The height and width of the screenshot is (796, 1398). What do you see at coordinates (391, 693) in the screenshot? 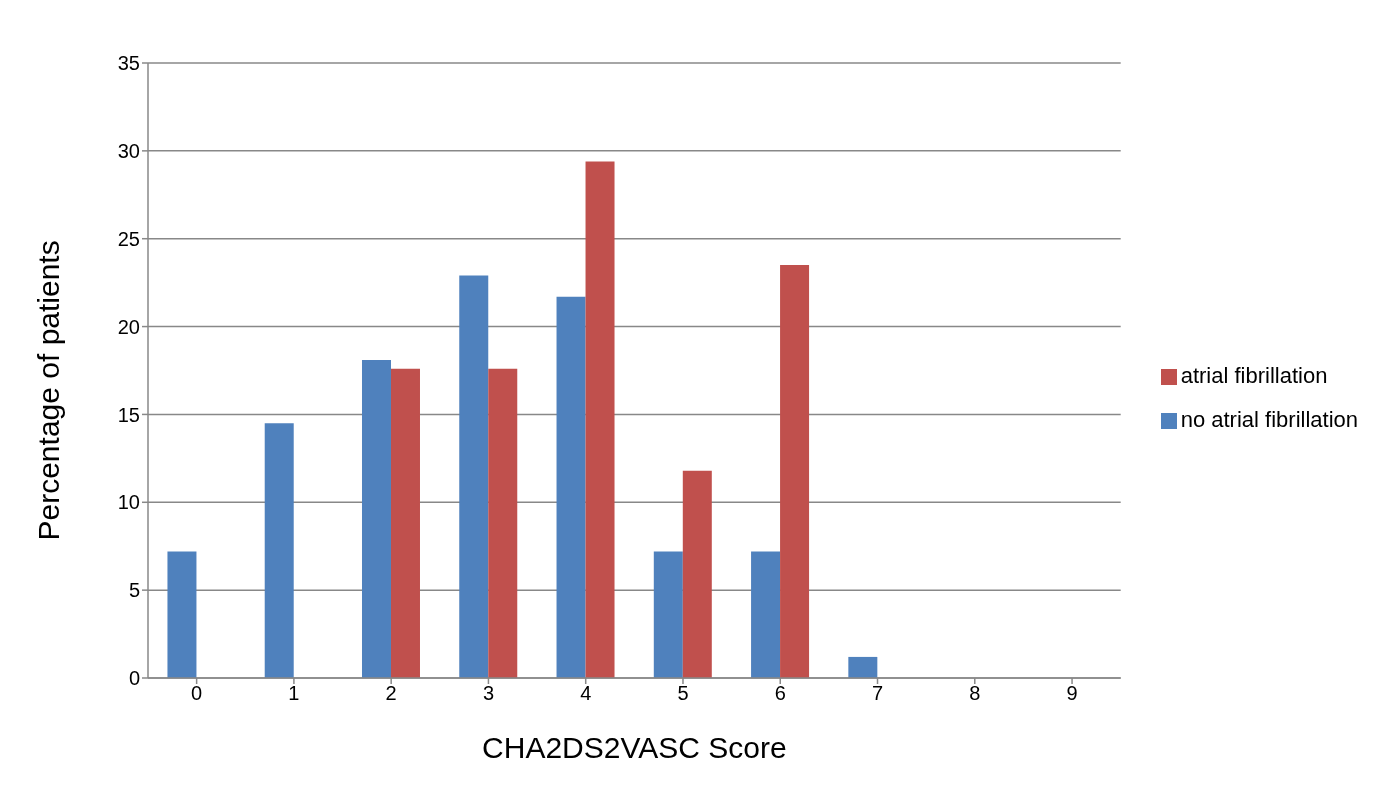
I see `x-tick-label: 2` at bounding box center [391, 693].